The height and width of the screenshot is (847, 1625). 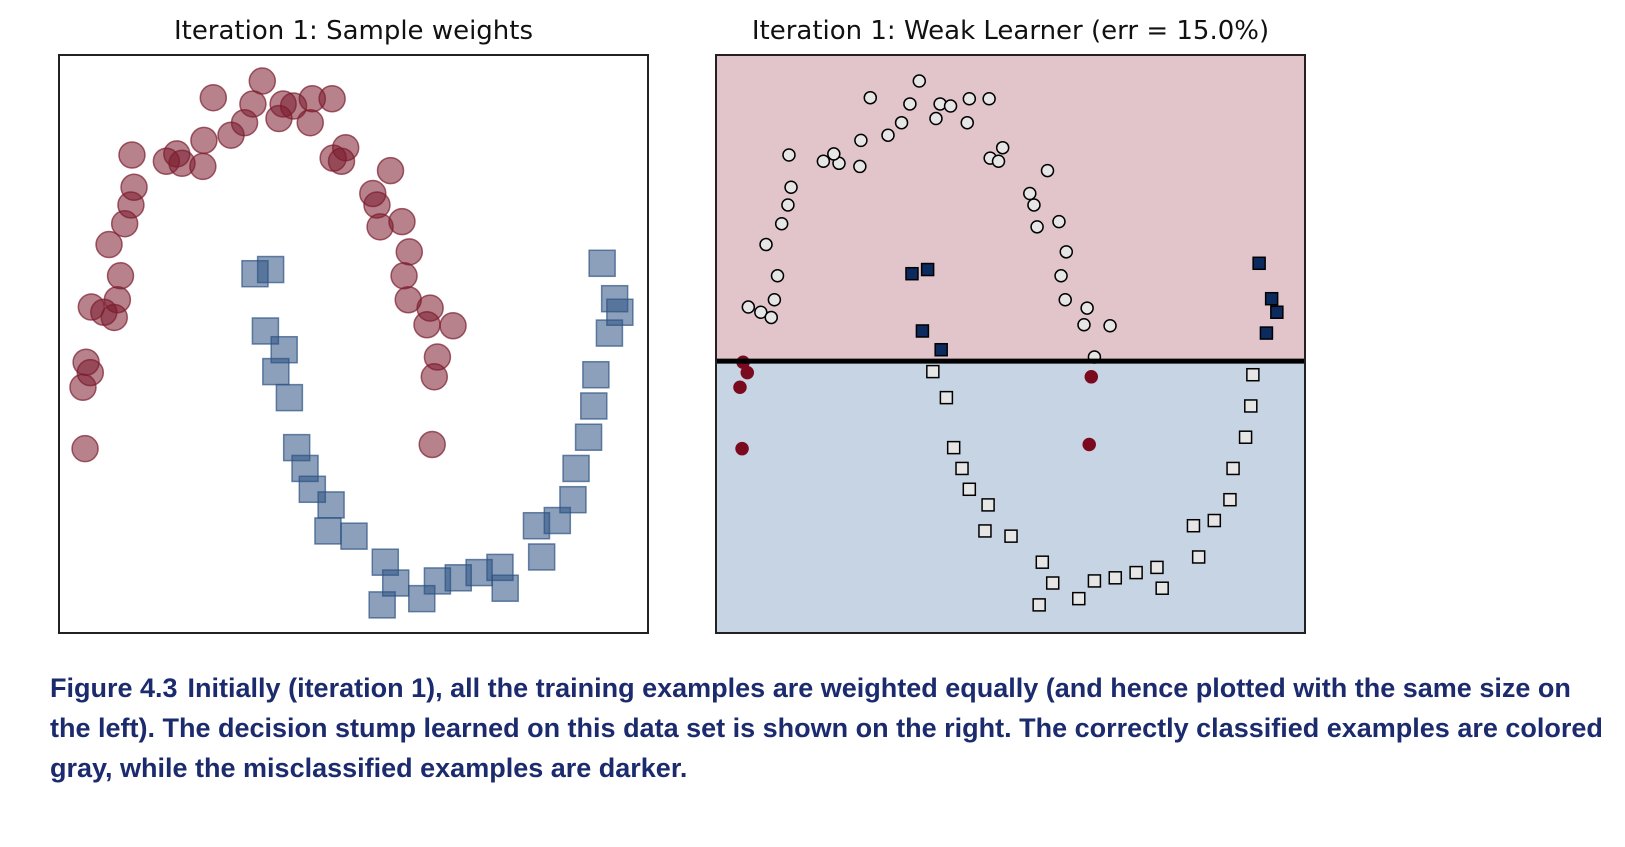 I want to click on region-above, so click(x=1010, y=208).